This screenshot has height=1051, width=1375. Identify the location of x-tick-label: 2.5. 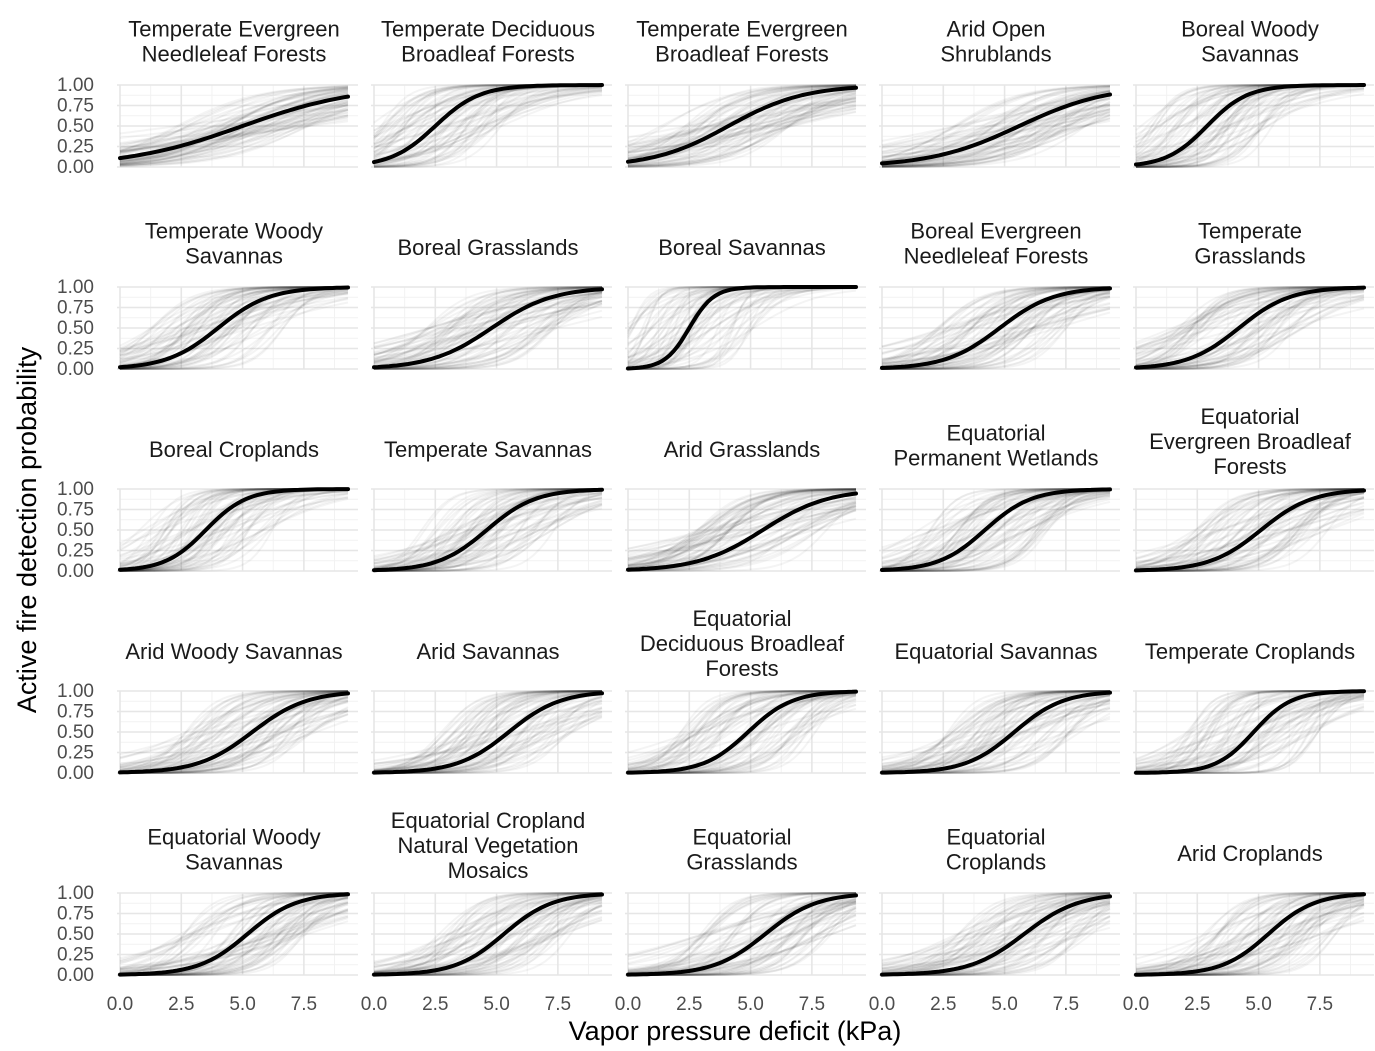
(435, 1004).